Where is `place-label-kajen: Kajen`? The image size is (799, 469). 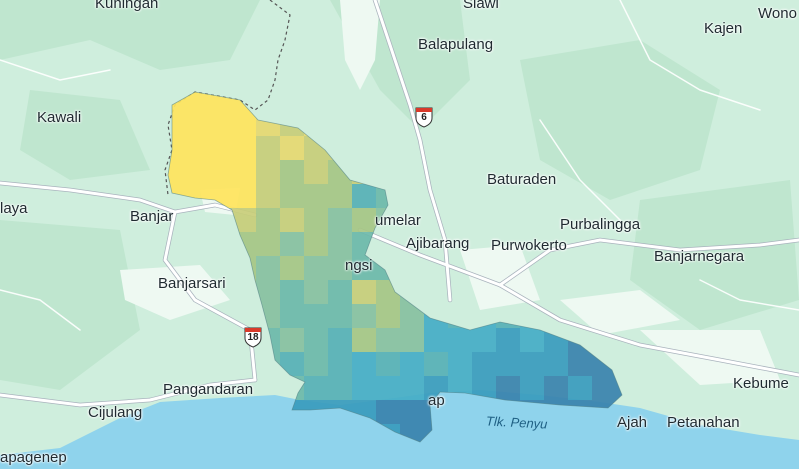
place-label-kajen: Kajen is located at coordinates (723, 28).